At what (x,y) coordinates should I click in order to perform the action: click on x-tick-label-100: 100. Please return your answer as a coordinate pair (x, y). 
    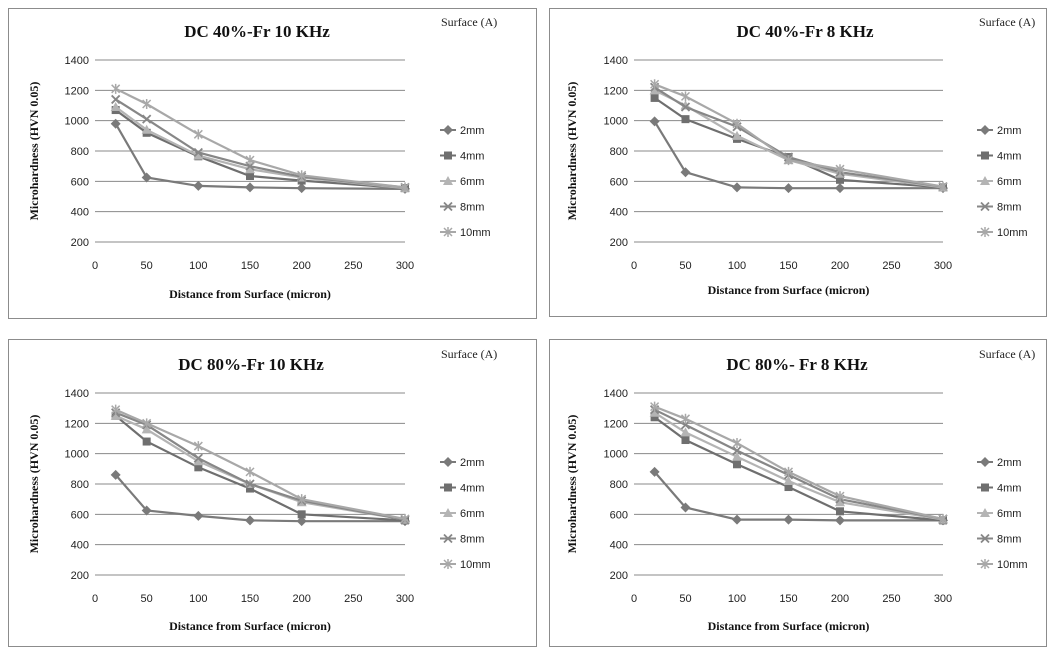
    Looking at the image, I should click on (198, 266).